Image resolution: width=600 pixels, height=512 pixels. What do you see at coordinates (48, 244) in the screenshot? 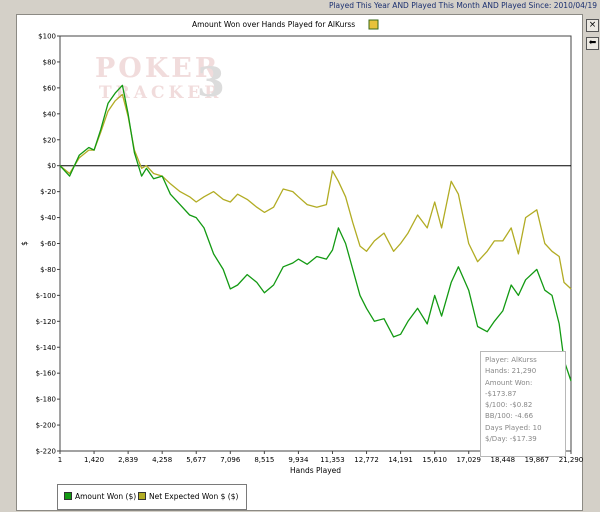
I see `y-tick-label: $-60` at bounding box center [48, 244].